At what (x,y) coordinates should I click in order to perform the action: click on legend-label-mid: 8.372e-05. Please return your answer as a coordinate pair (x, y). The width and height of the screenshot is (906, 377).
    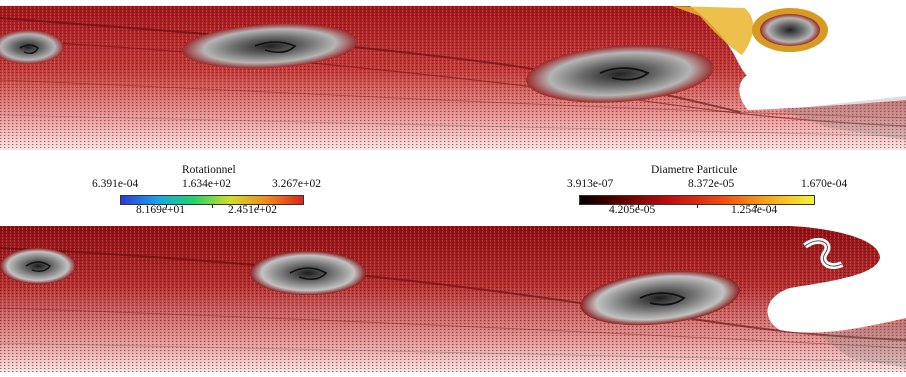
    Looking at the image, I should click on (711, 184).